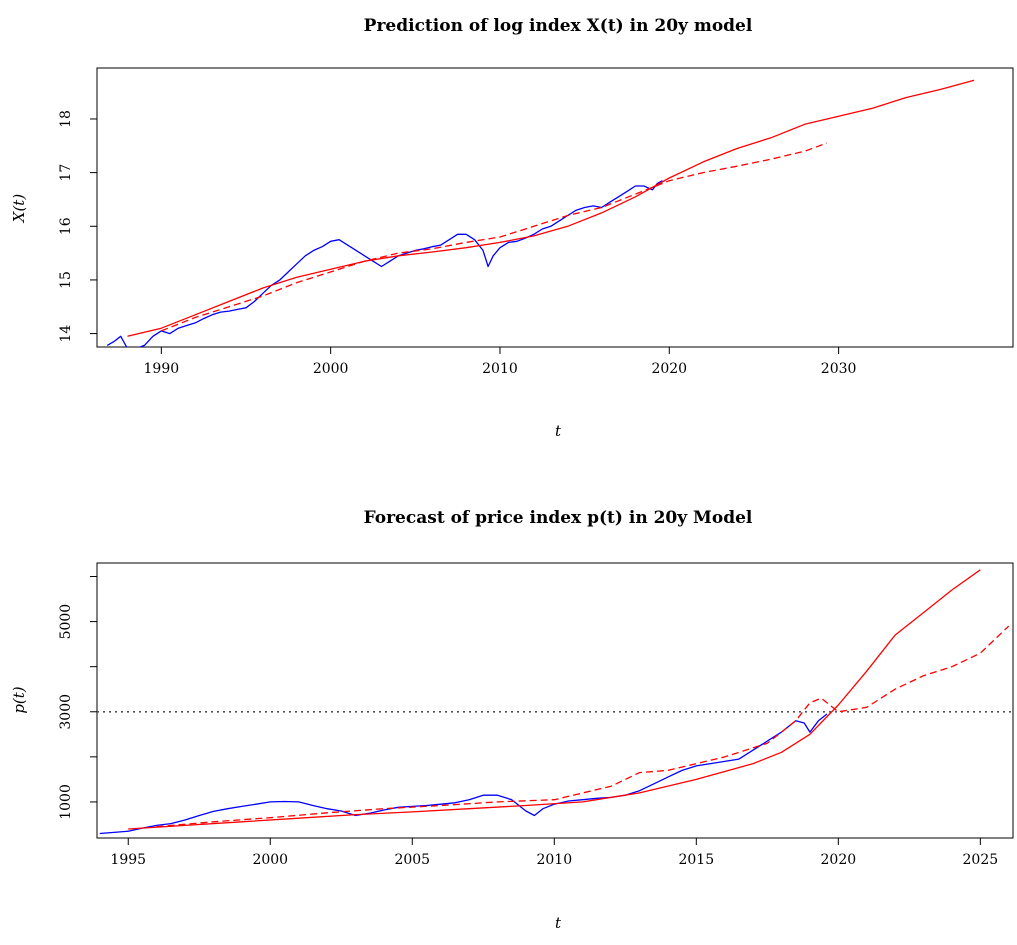  Describe the element at coordinates (66, 119) in the screenshot. I see `y-tick-label: 18` at that location.